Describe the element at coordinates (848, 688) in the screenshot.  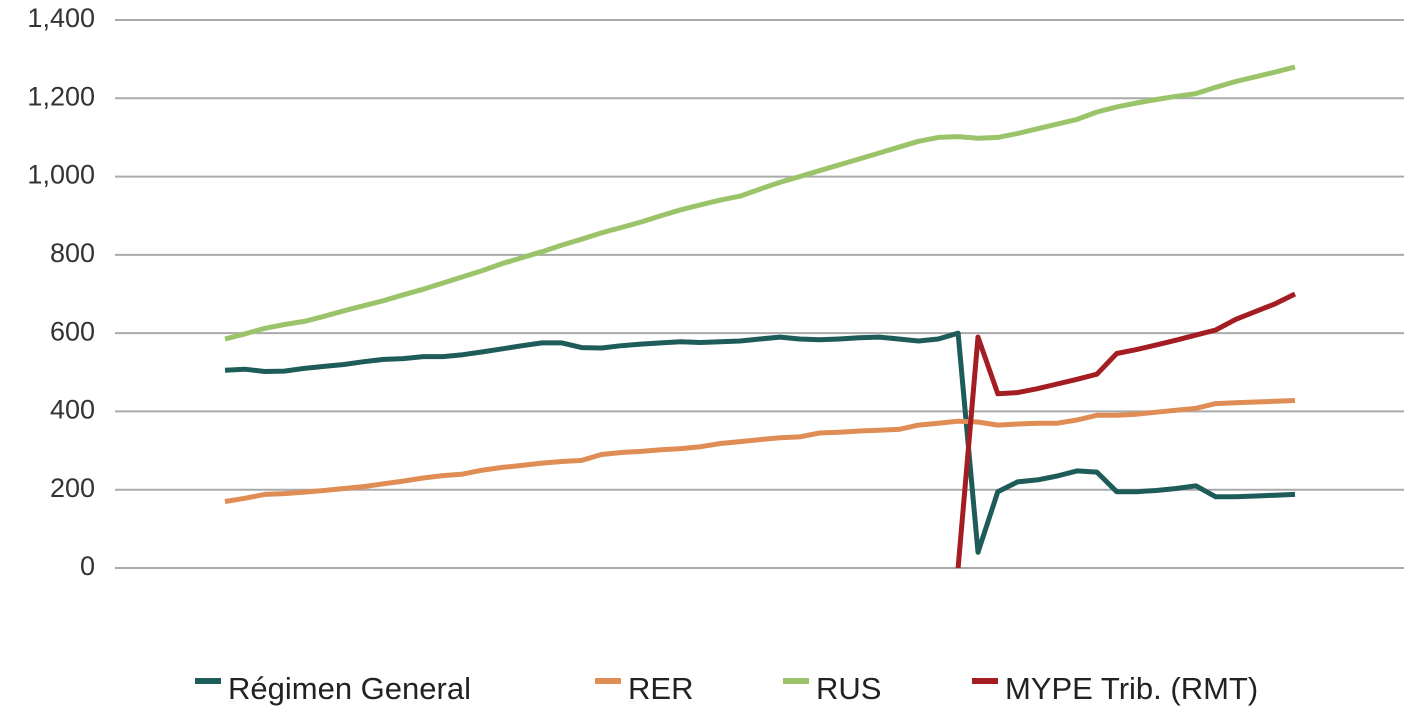
I see `legend-label: RUS` at that location.